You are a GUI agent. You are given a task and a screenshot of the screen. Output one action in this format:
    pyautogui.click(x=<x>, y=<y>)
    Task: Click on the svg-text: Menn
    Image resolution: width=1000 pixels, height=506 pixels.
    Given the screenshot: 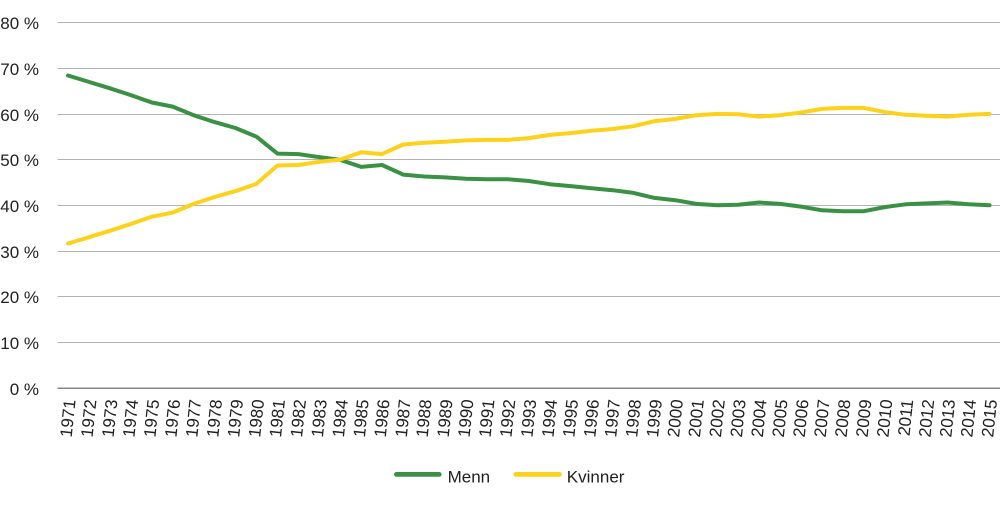 What is the action you would take?
    pyautogui.click(x=469, y=476)
    